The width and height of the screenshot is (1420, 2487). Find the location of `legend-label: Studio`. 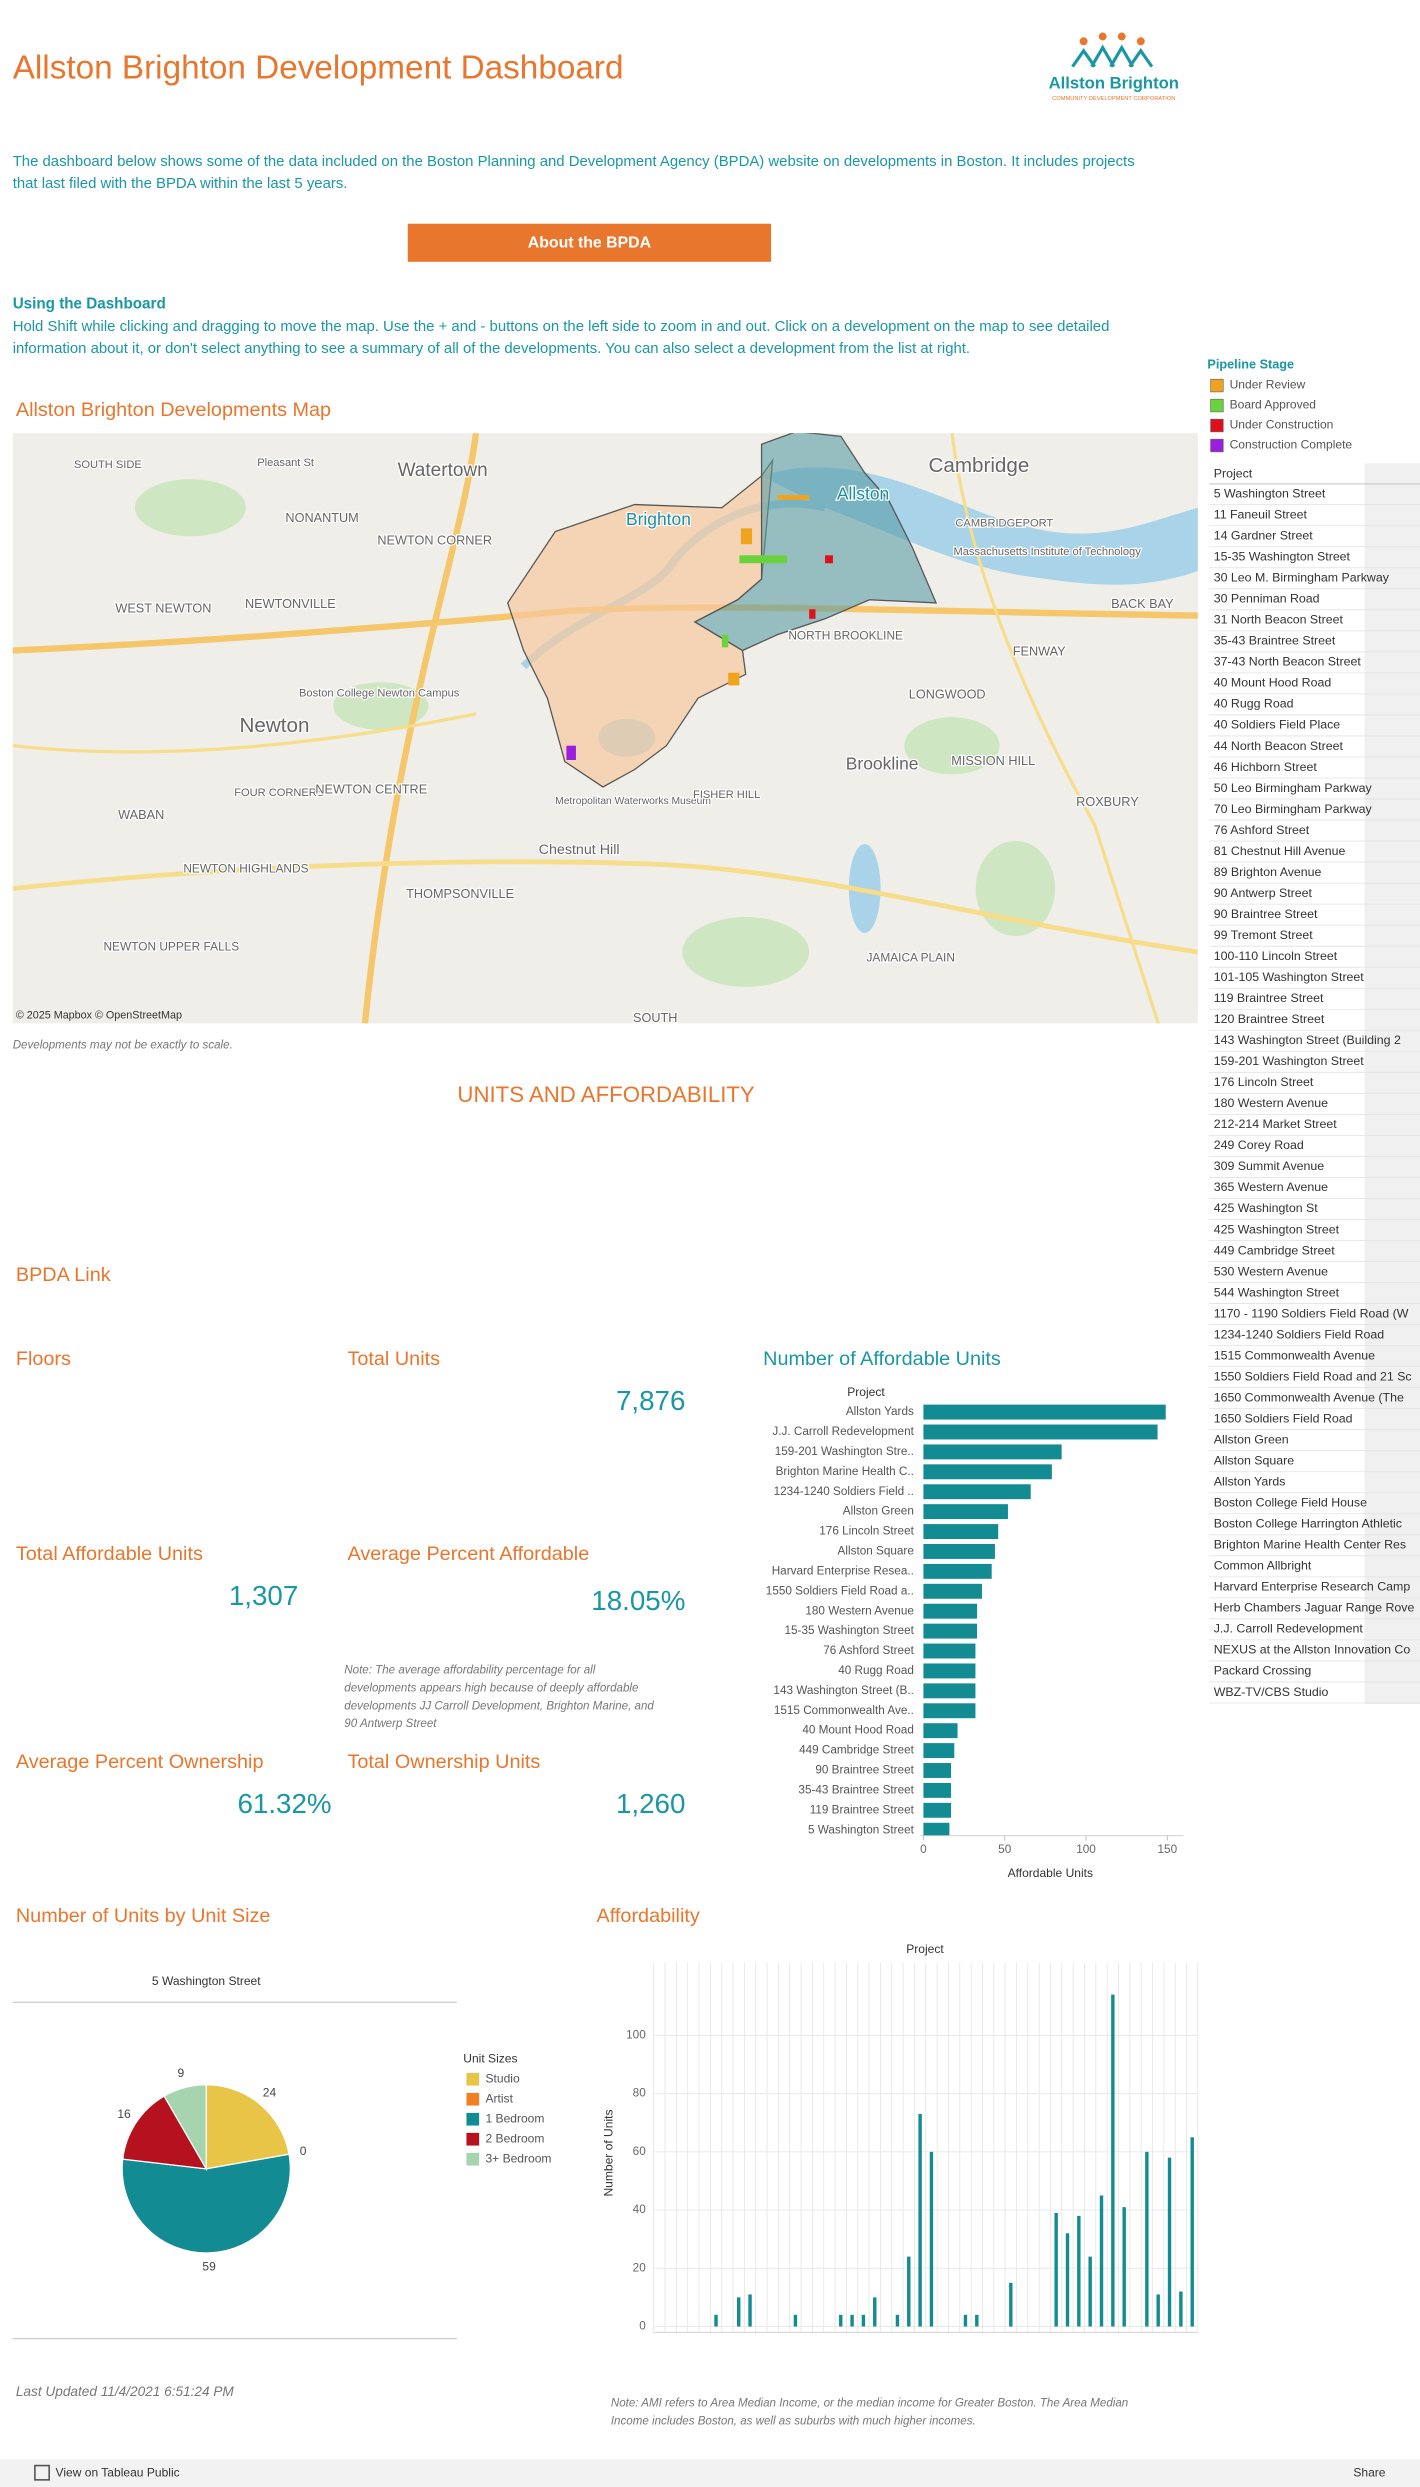

legend-label: Studio is located at coordinates (502, 2078).